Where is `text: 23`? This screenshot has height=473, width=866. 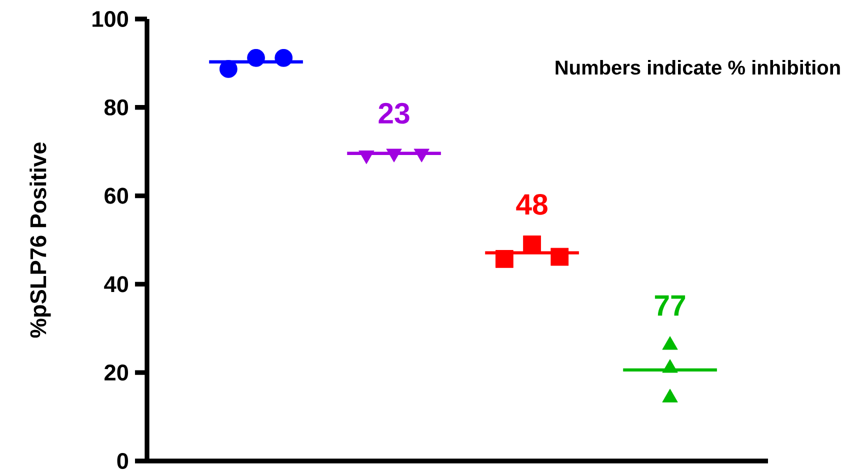 text: 23 is located at coordinates (394, 113).